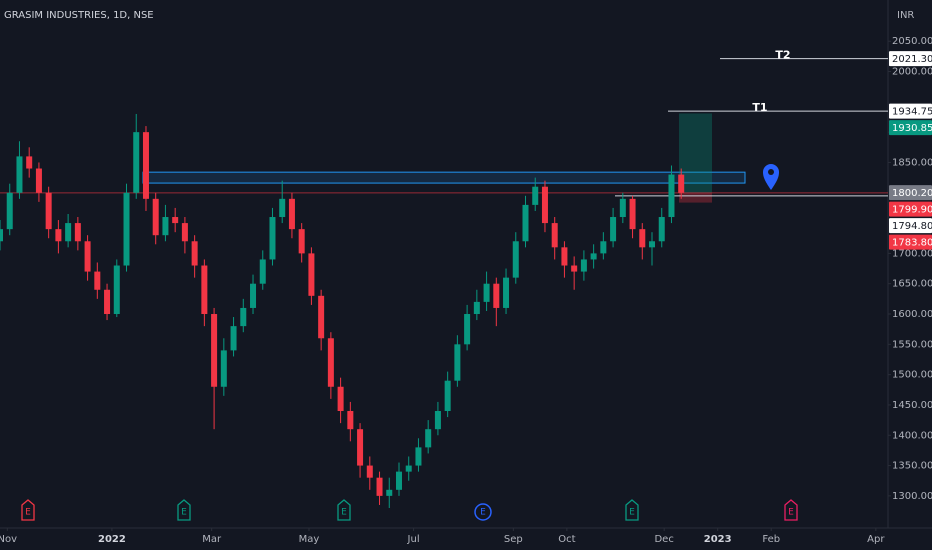  What do you see at coordinates (912, 375) in the screenshot?
I see `y-tick-label: 1500.00` at bounding box center [912, 375].